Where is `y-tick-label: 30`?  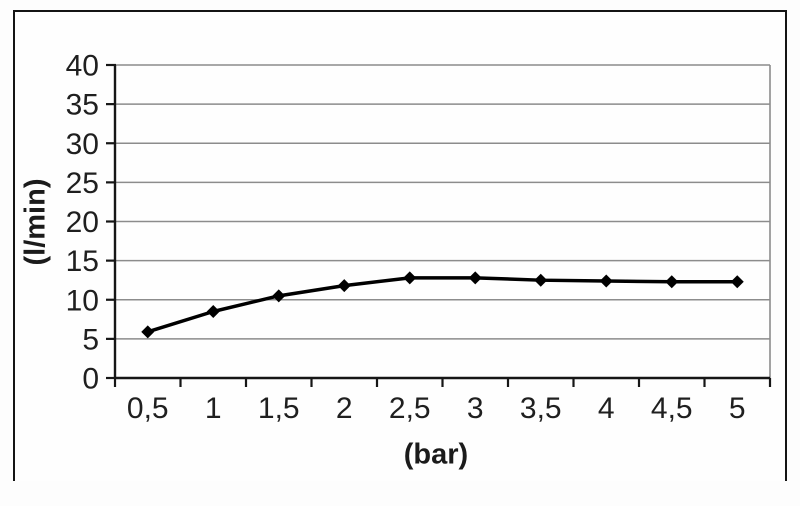
y-tick-label: 30 is located at coordinates (82, 144).